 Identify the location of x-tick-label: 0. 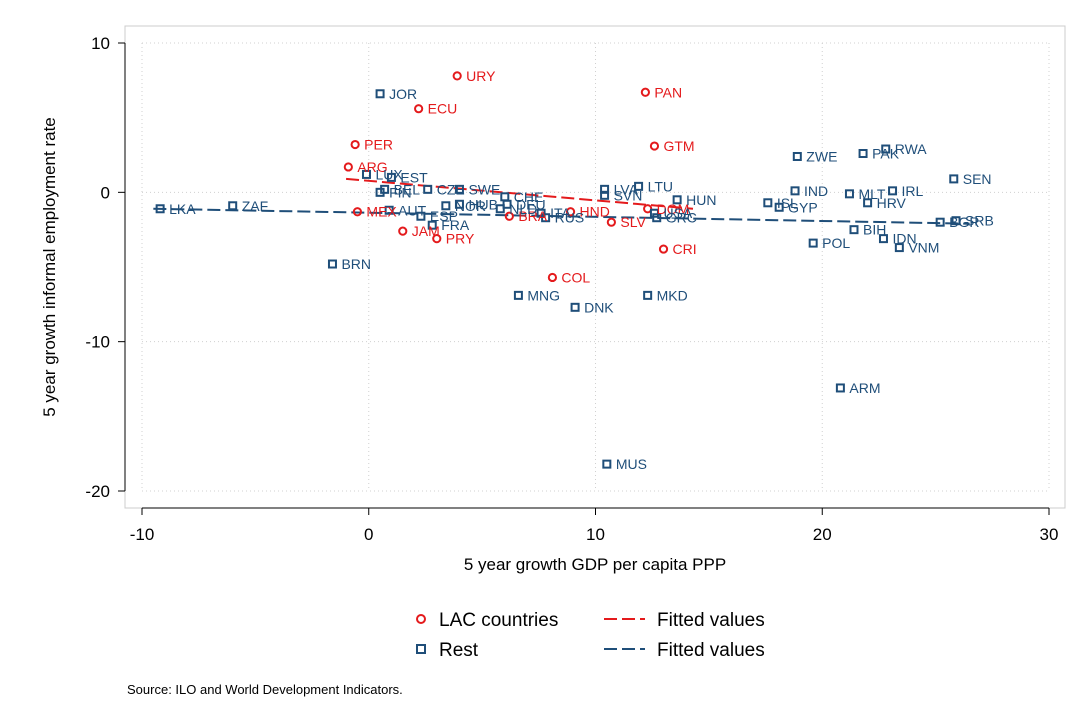
(368, 534).